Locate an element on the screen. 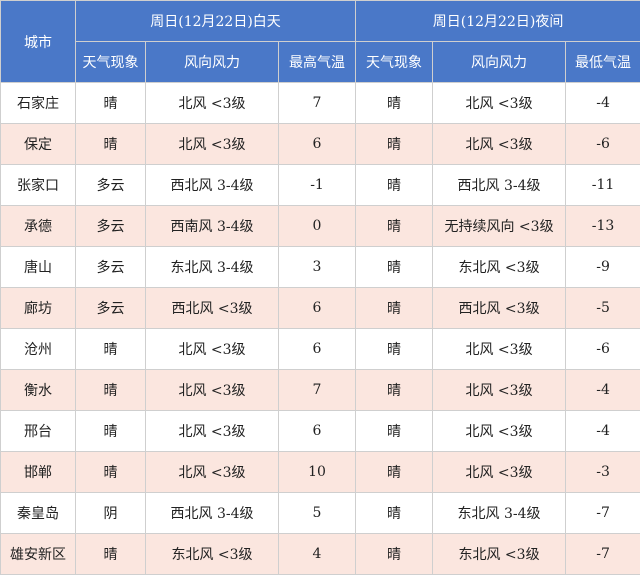 This screenshot has width=640, height=578. table-row: 张家口 多云 西北风 3-4级 -1 晴西北风 3-4级 -11 is located at coordinates (320, 185).